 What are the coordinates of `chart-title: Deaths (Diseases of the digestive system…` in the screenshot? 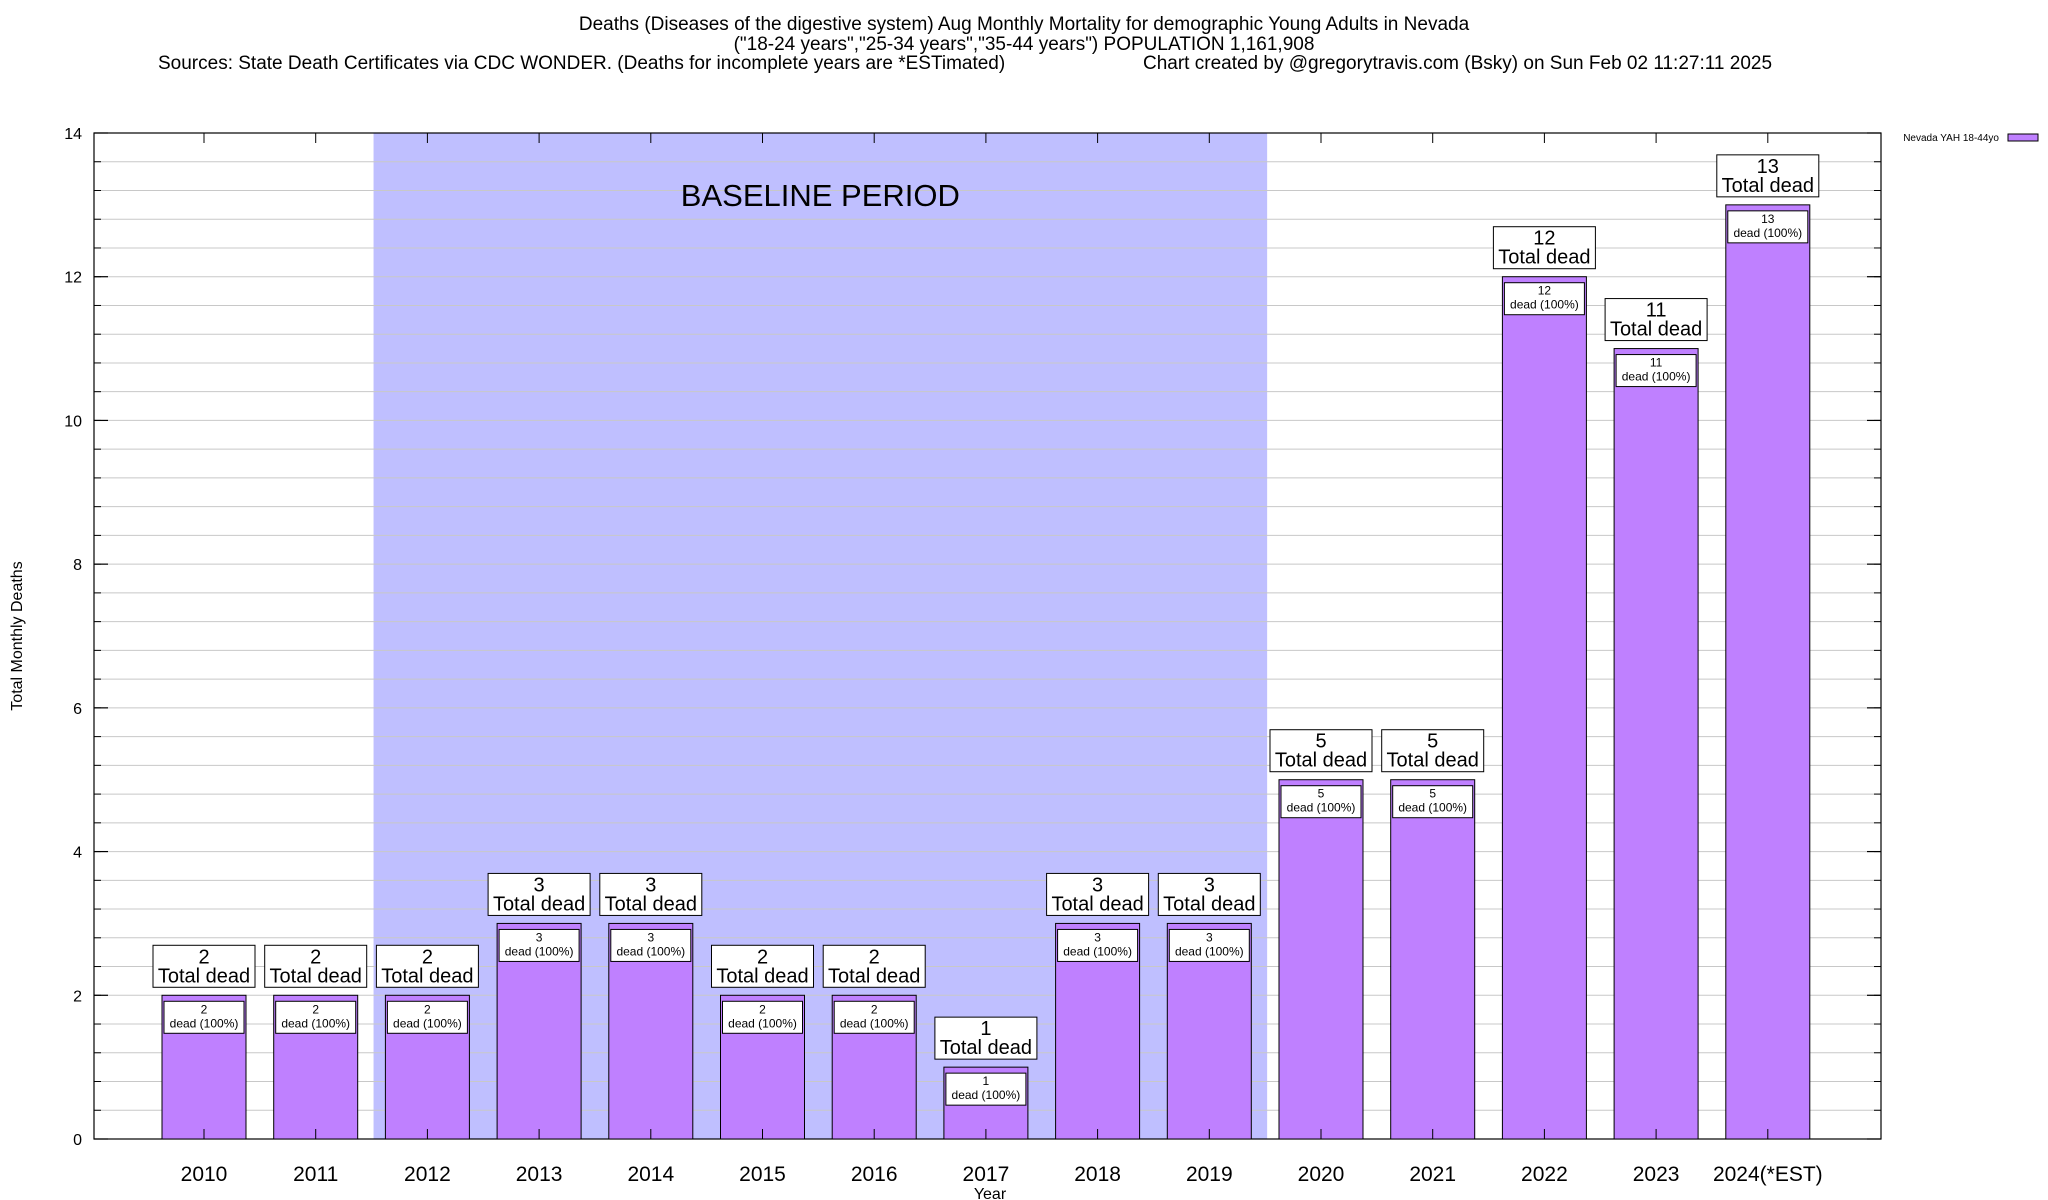 It's located at (1024, 24).